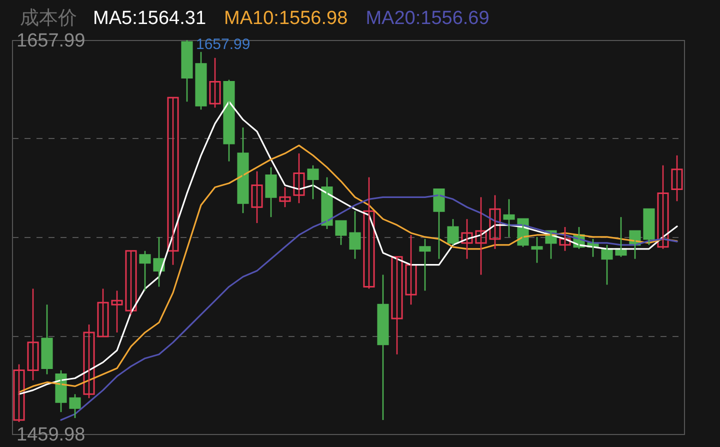 The width and height of the screenshot is (720, 447). I want to click on text: MA10:1556.98, so click(286, 18).